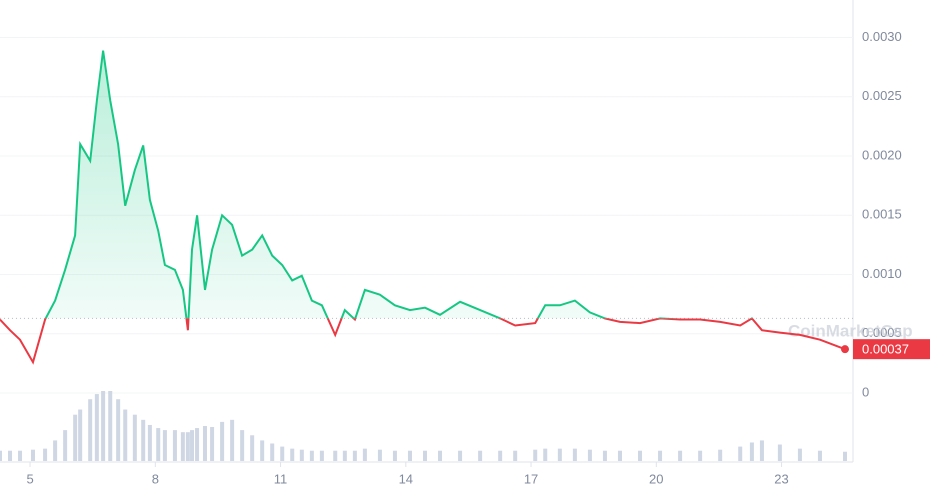 The height and width of the screenshot is (495, 930). Describe the element at coordinates (423, 341) in the screenshot. I see `price-line-down` at that location.